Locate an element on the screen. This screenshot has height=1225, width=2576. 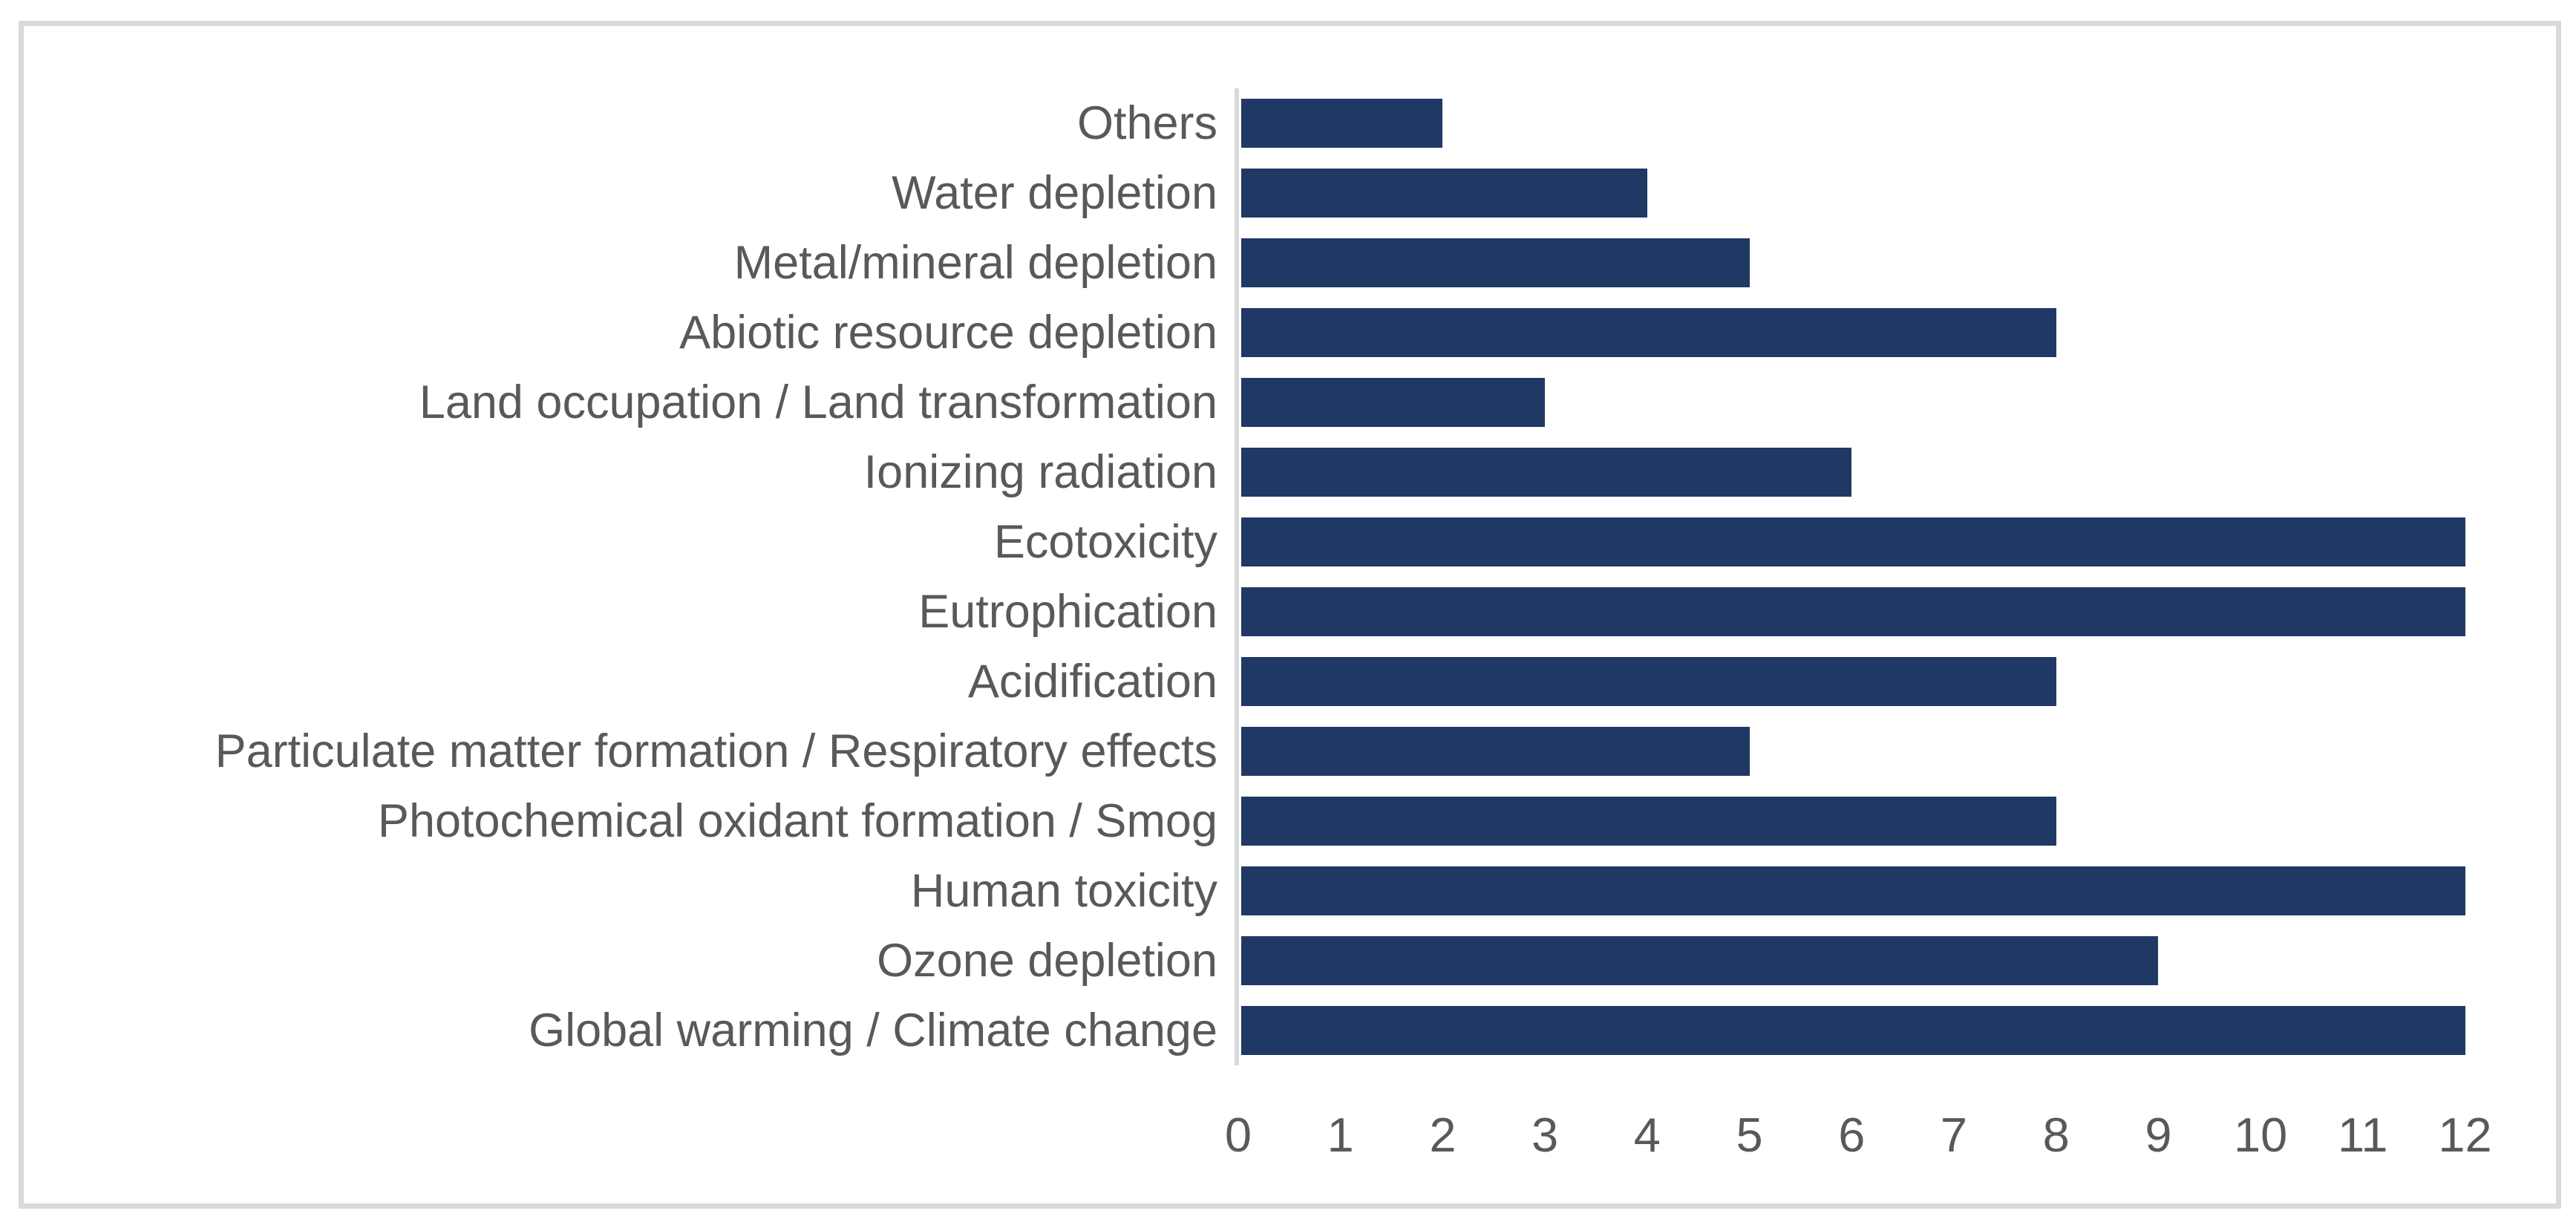
category-label: Global warming / Climate change is located at coordinates (873, 1030).